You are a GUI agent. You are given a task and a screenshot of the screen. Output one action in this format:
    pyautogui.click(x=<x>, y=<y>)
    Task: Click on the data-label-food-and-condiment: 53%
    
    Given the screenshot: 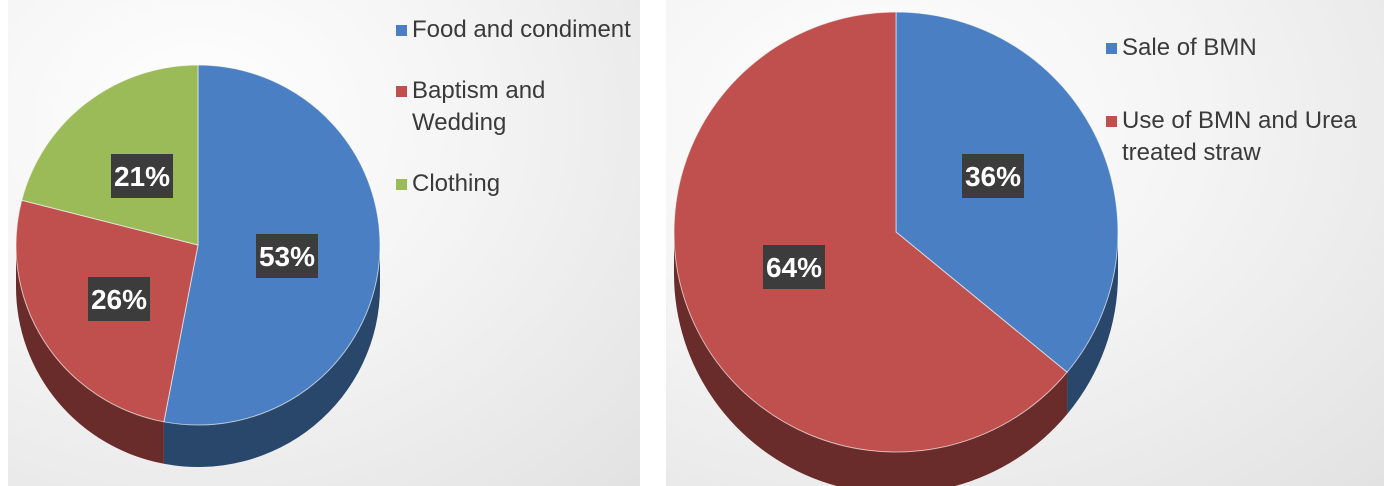 What is the action you would take?
    pyautogui.click(x=287, y=256)
    